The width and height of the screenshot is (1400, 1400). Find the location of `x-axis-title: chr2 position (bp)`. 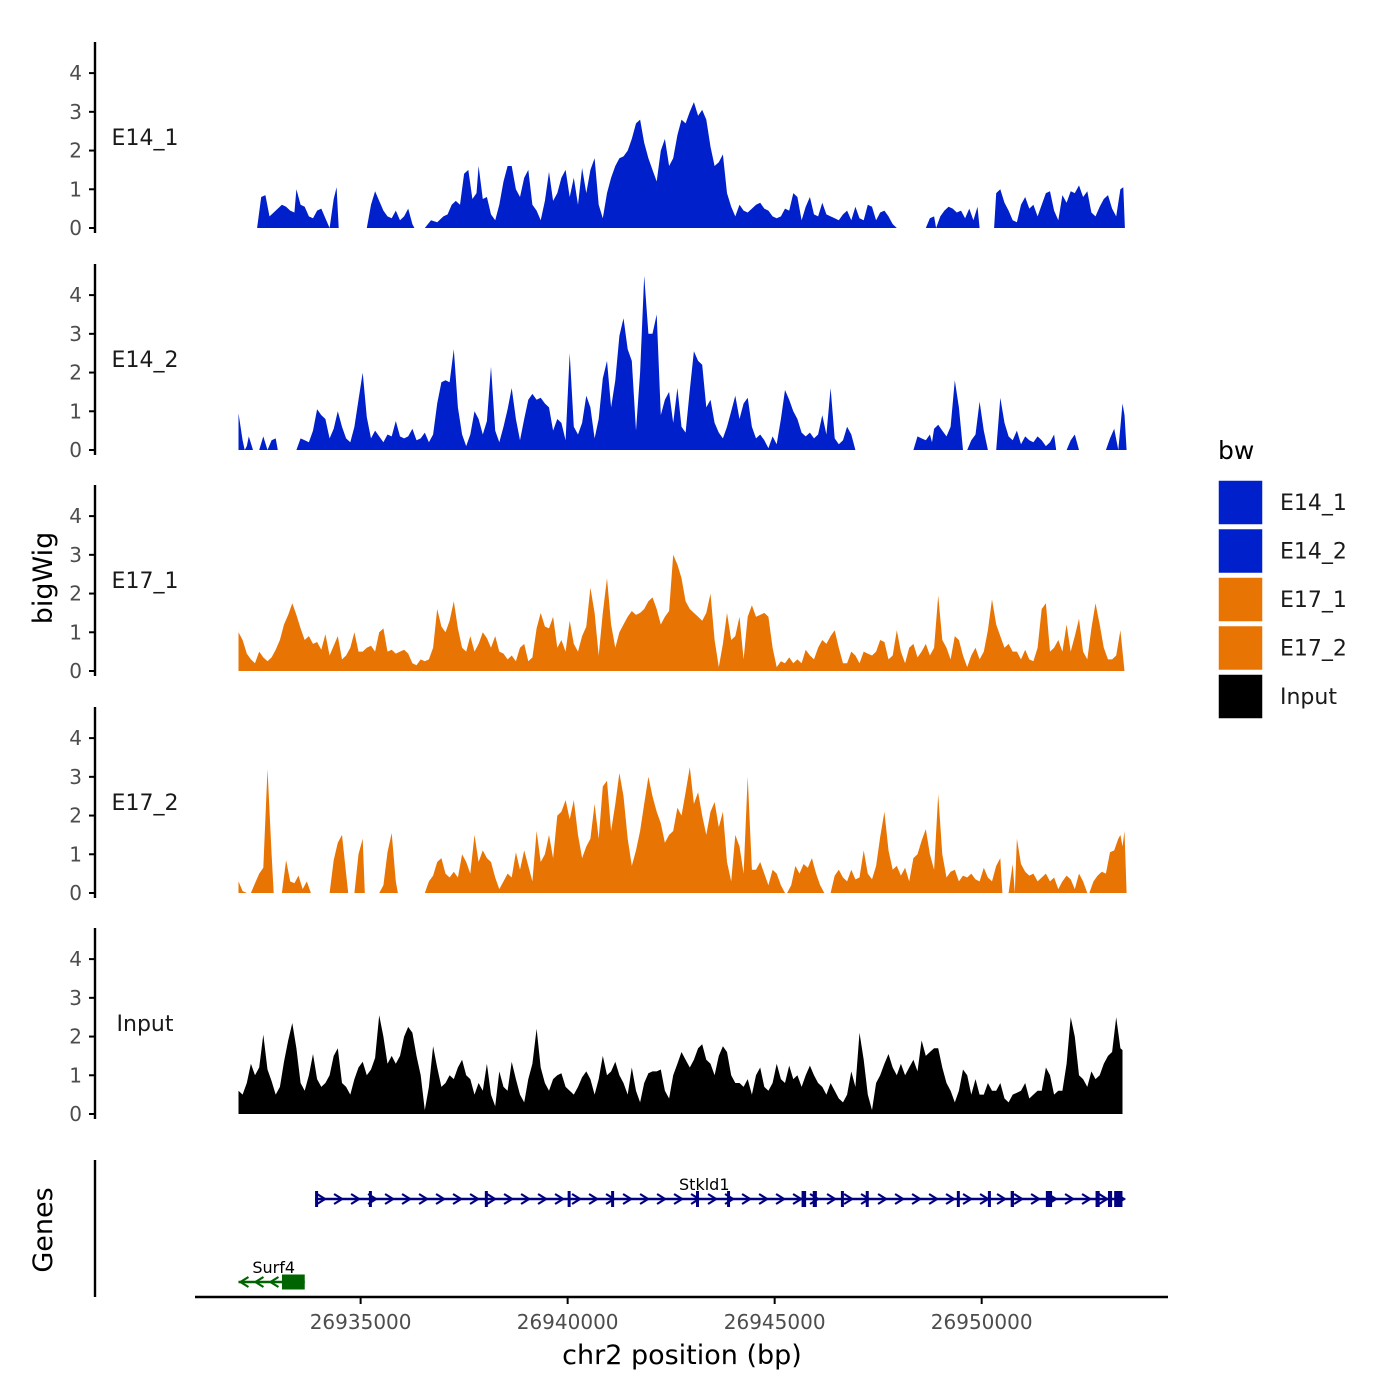

x-axis-title: chr2 position (bp) is located at coordinates (682, 1355).